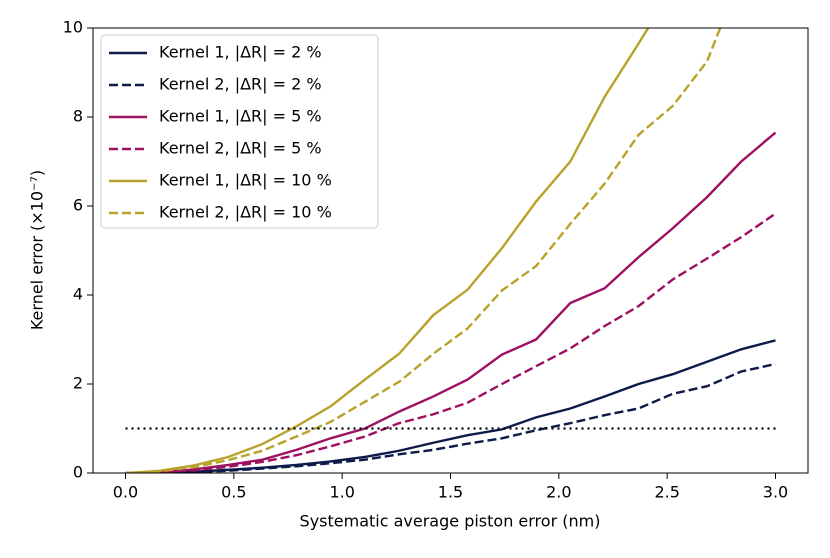  What do you see at coordinates (78, 116) in the screenshot?
I see `y-tick-label: 8` at bounding box center [78, 116].